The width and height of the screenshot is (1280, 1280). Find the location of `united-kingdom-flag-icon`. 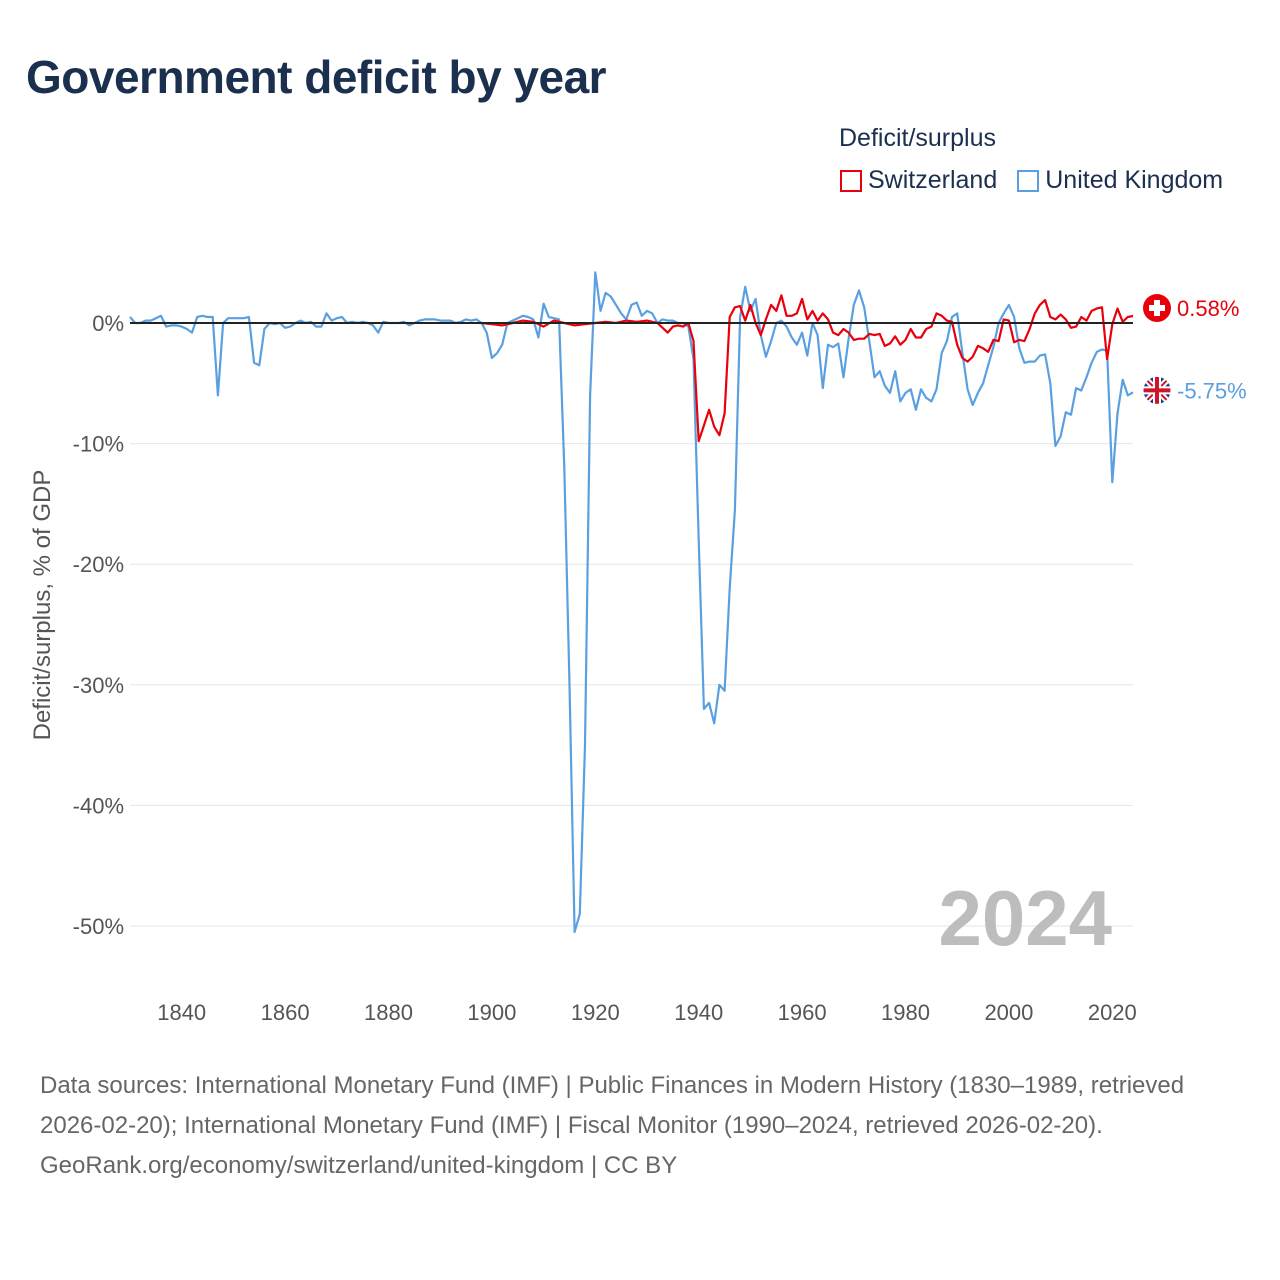

united-kingdom-flag-icon is located at coordinates (1157, 390).